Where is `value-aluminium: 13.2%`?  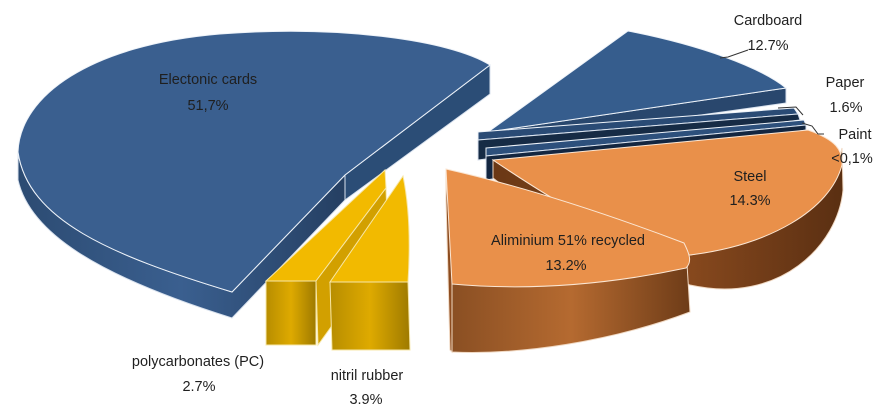
value-aluminium: 13.2% is located at coordinates (565, 266).